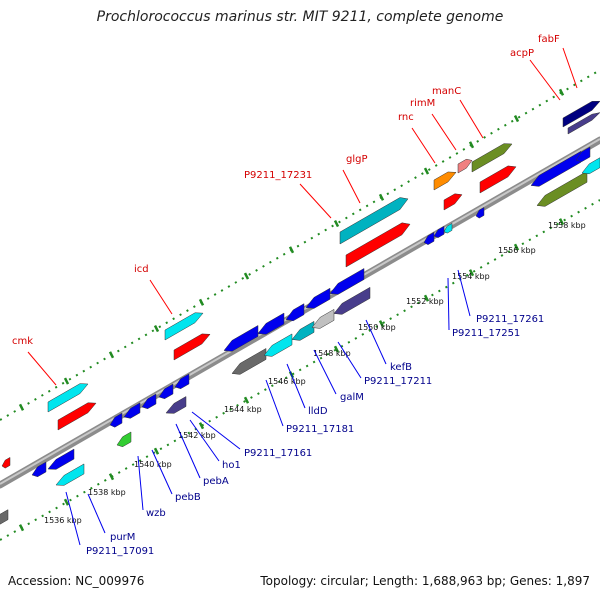 The width and height of the screenshot is (600, 600). I want to click on gene-icd-b, so click(192, 347).